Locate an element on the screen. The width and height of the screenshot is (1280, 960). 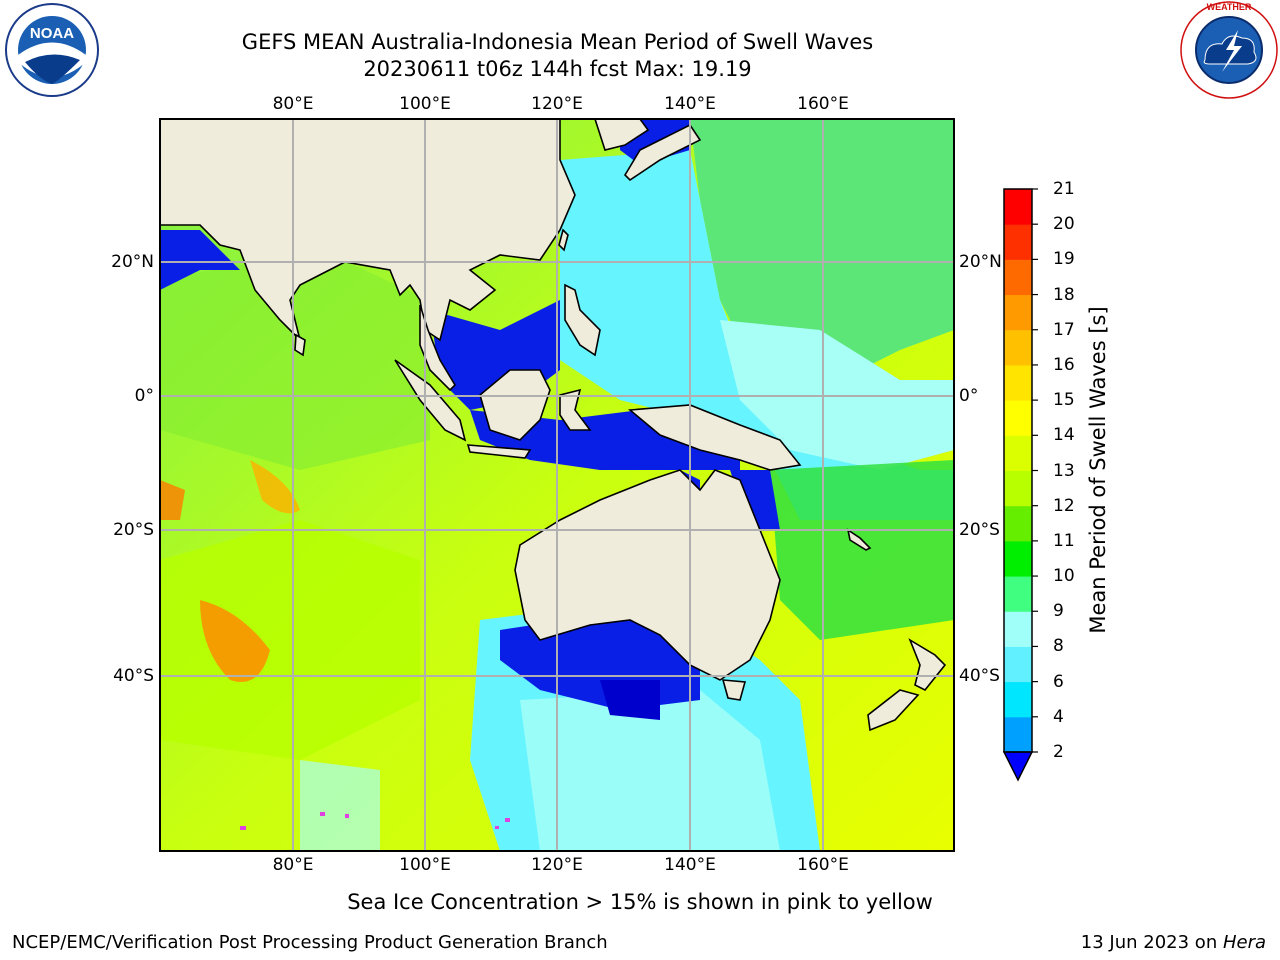
lon-tick-top-80e: 80°E is located at coordinates (293, 104).